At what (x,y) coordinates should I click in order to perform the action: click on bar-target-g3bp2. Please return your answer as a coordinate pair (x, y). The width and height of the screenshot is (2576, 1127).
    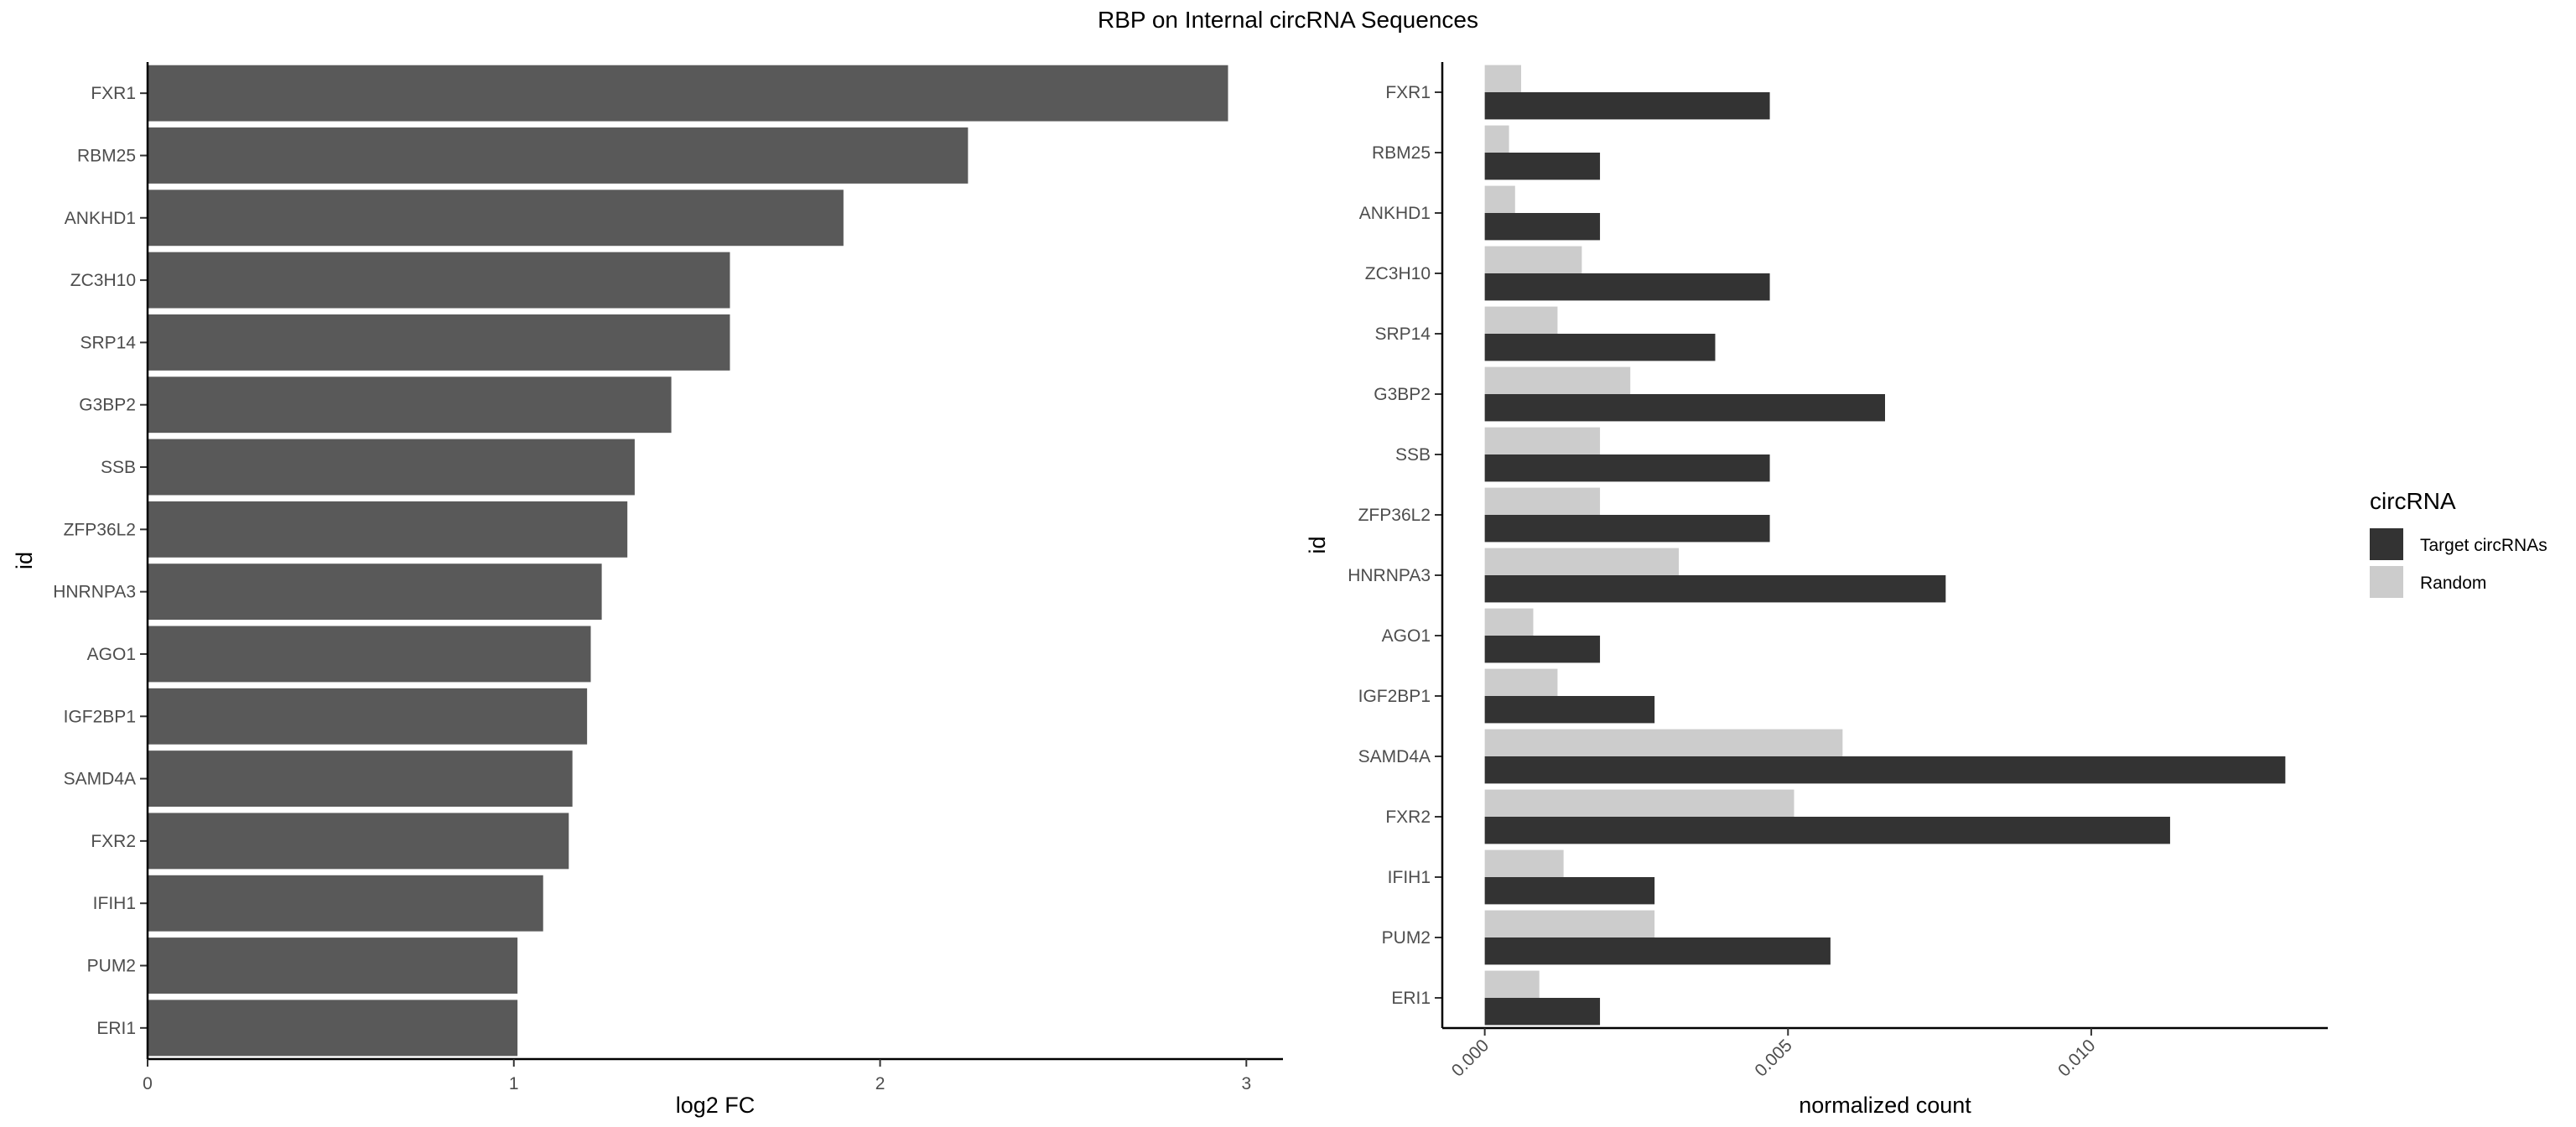
    Looking at the image, I should click on (1684, 408).